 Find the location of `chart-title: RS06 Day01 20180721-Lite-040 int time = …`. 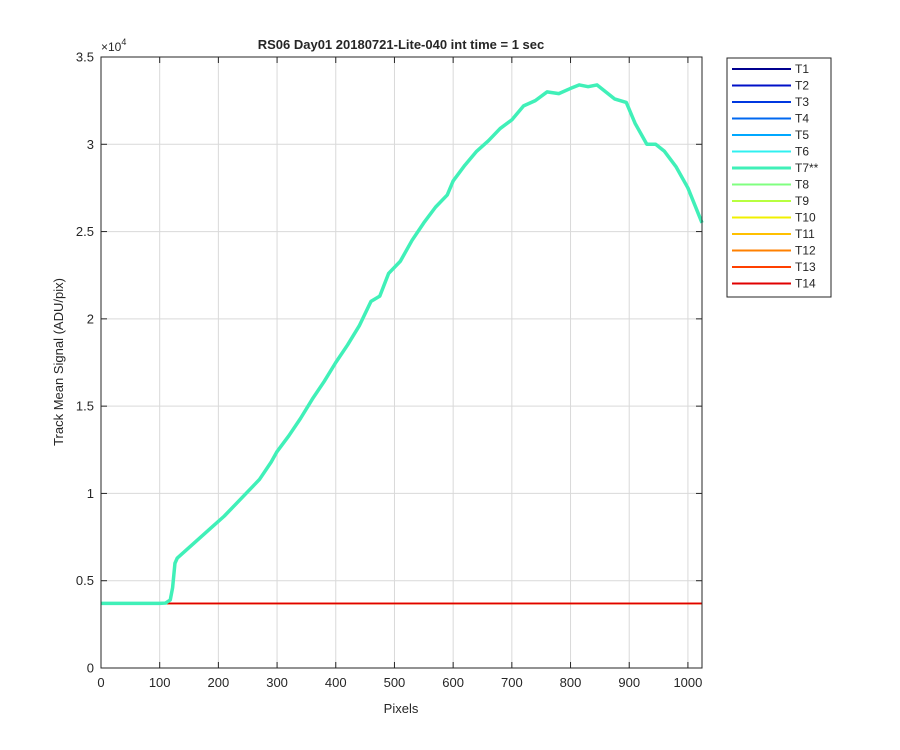

chart-title: RS06 Day01 20180721-Lite-040 int time = … is located at coordinates (401, 44).